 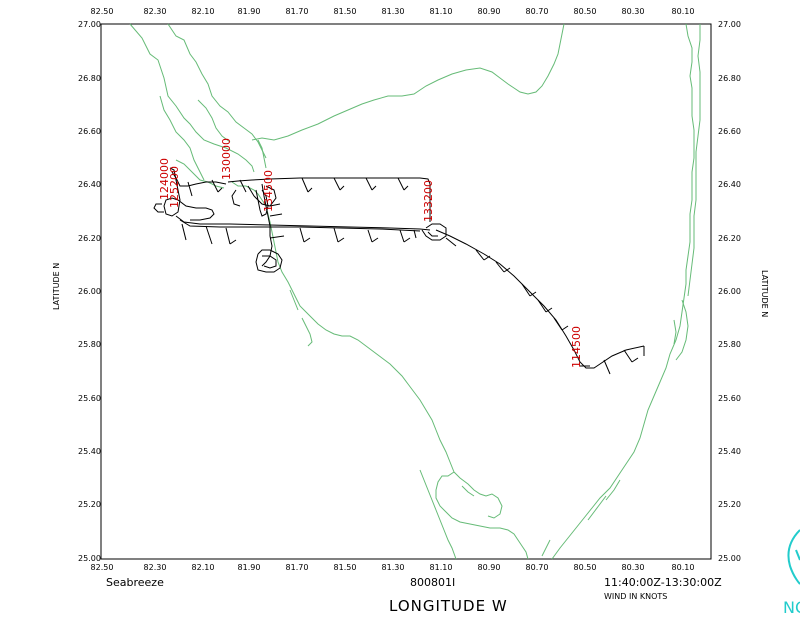 What do you see at coordinates (791, 607) in the screenshot?
I see `logo-text: NO` at bounding box center [791, 607].